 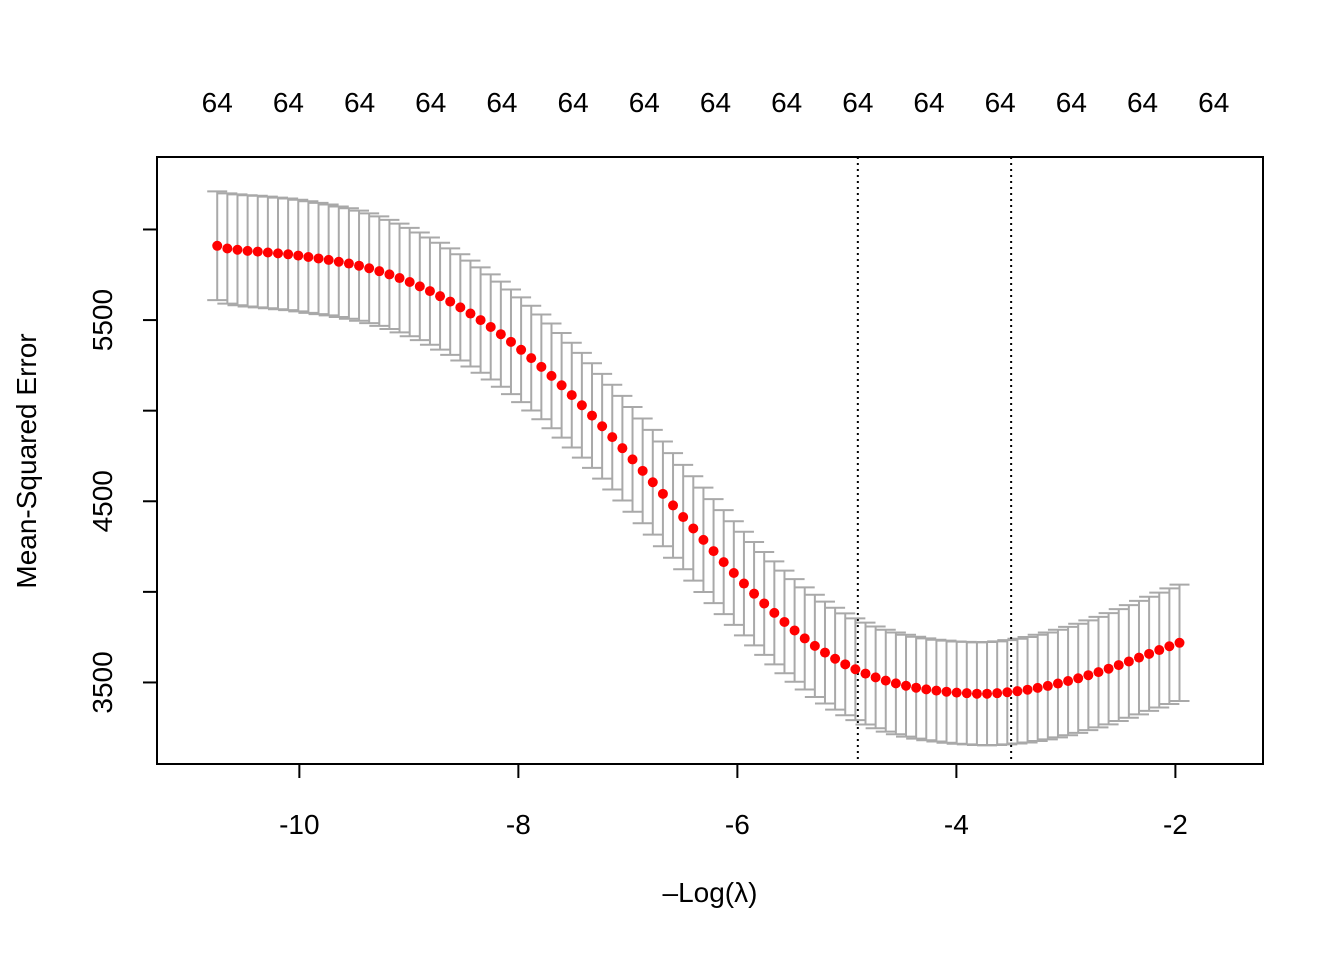 What do you see at coordinates (733, 801) in the screenshot?
I see `x-axis: -10 -8 -6 -4 -2` at bounding box center [733, 801].